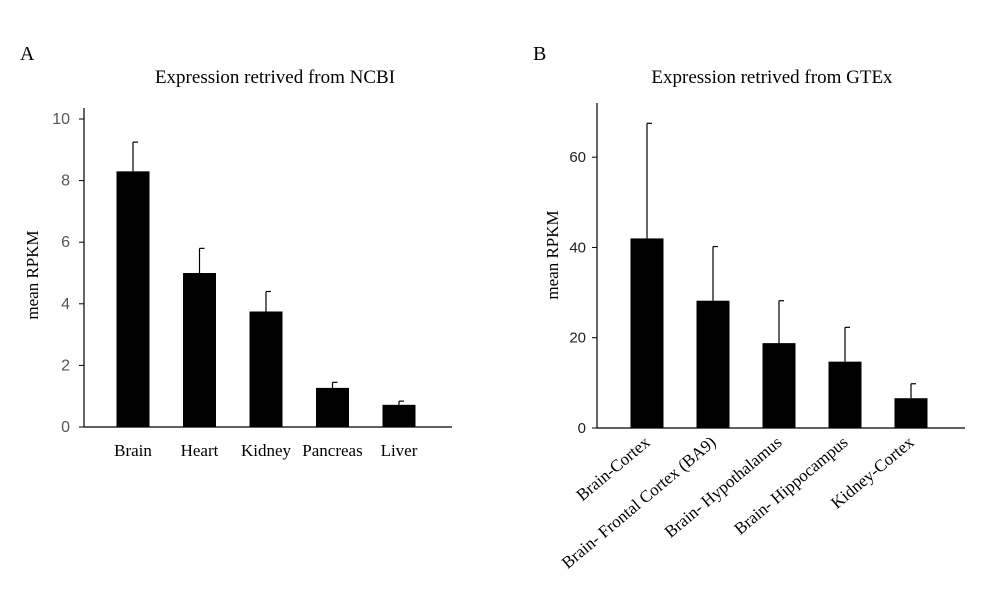 The image size is (1000, 593). I want to click on y-tick-label-b: 60, so click(577, 157).